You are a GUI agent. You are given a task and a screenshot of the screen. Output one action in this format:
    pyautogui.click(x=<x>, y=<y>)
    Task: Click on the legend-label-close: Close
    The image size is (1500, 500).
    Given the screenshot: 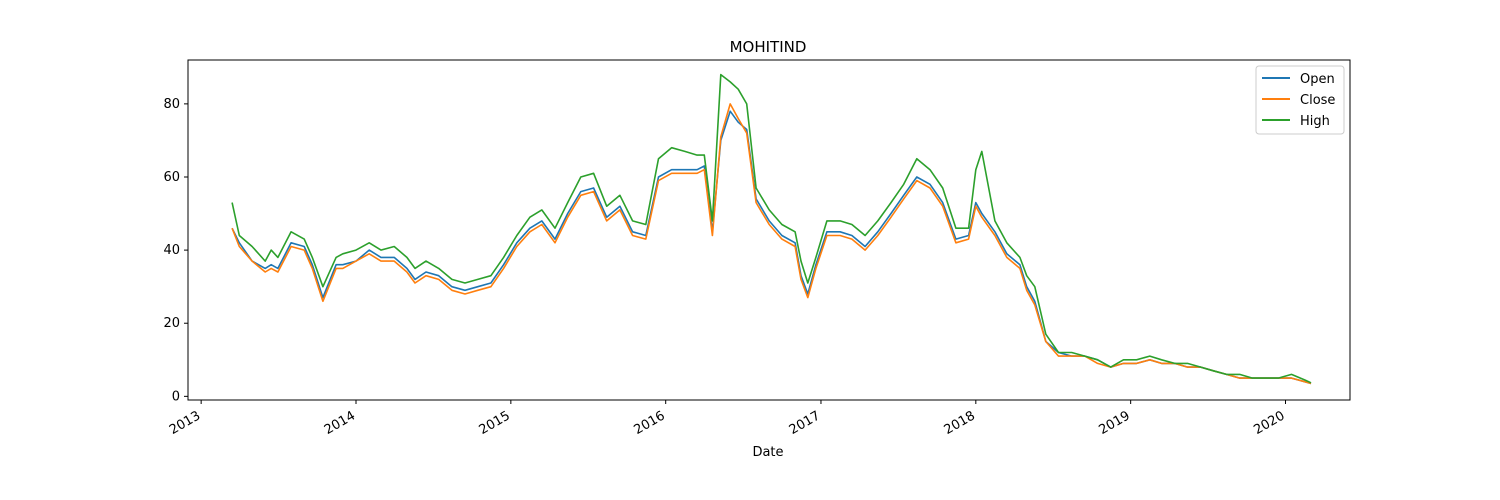 What is the action you would take?
    pyautogui.click(x=1317, y=100)
    